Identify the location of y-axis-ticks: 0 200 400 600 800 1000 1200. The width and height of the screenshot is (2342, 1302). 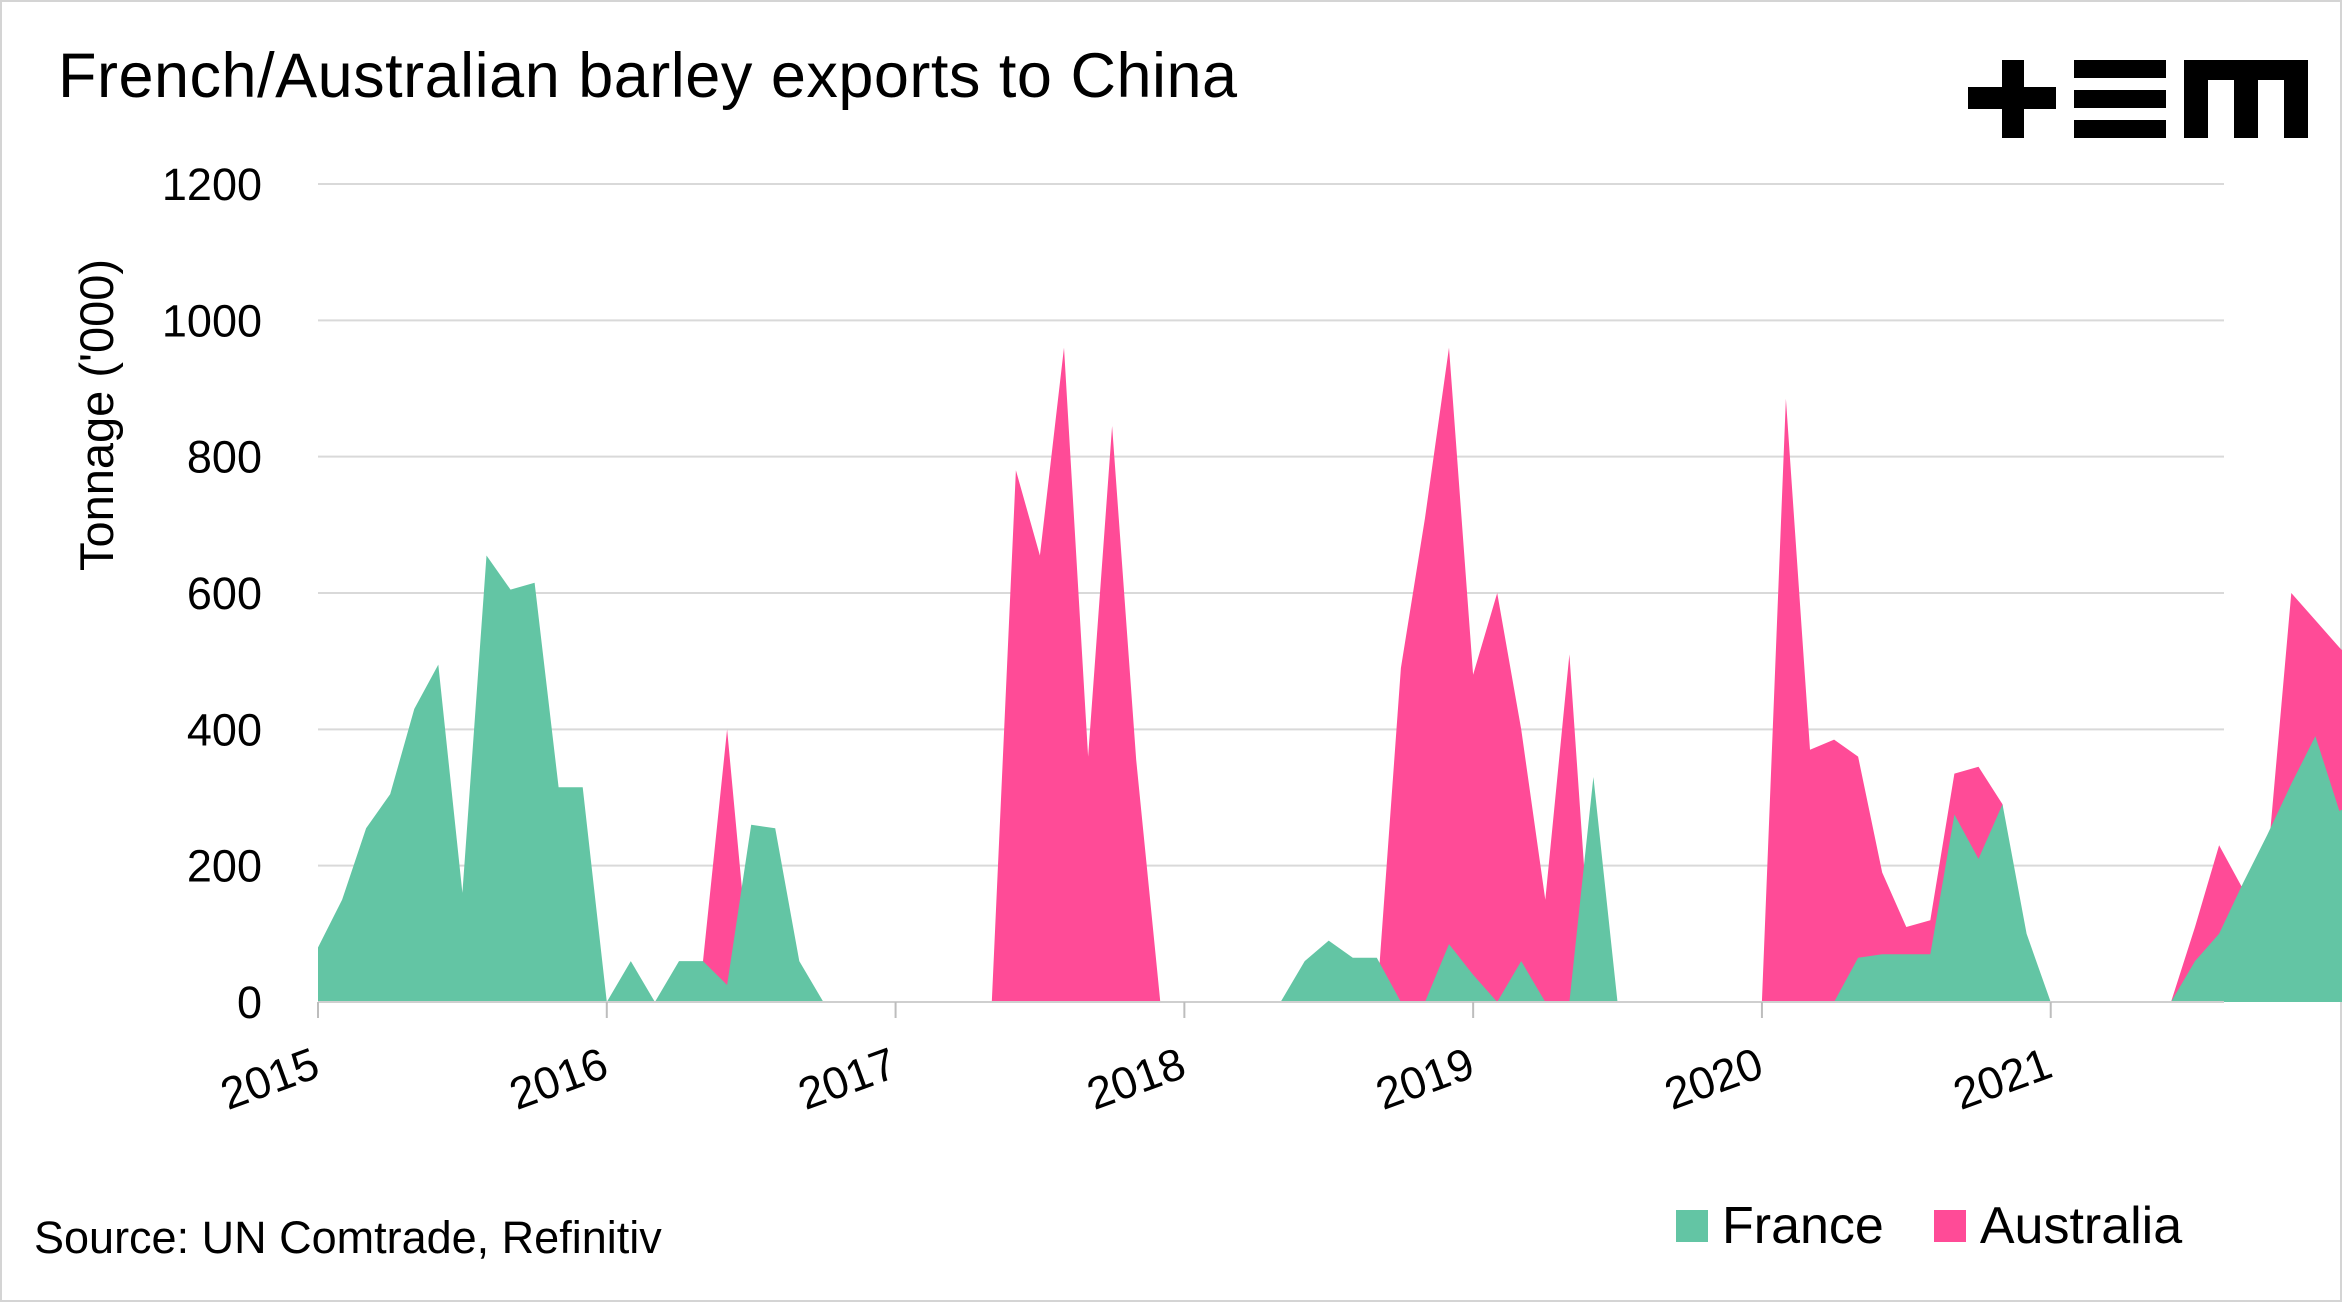
(212, 593).